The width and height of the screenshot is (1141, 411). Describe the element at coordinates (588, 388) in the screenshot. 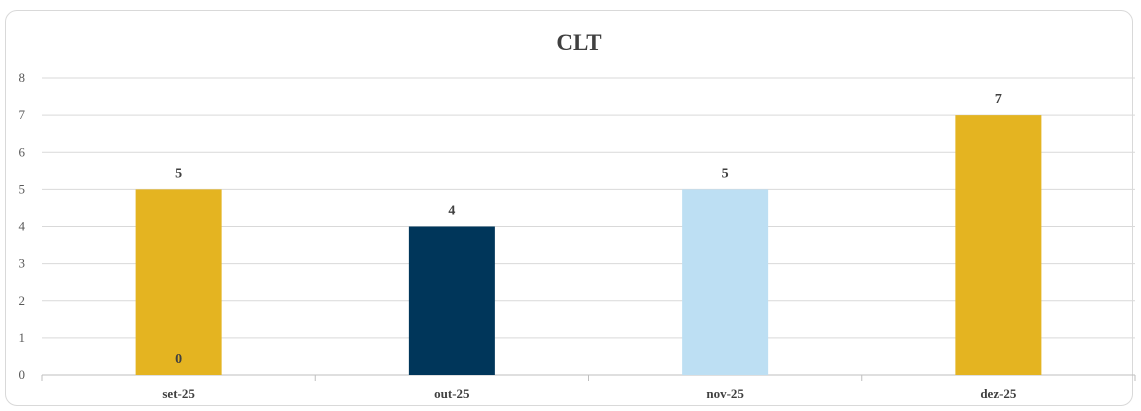

I see `x-axis: set-25 out-25 nov-25 dez-25` at that location.